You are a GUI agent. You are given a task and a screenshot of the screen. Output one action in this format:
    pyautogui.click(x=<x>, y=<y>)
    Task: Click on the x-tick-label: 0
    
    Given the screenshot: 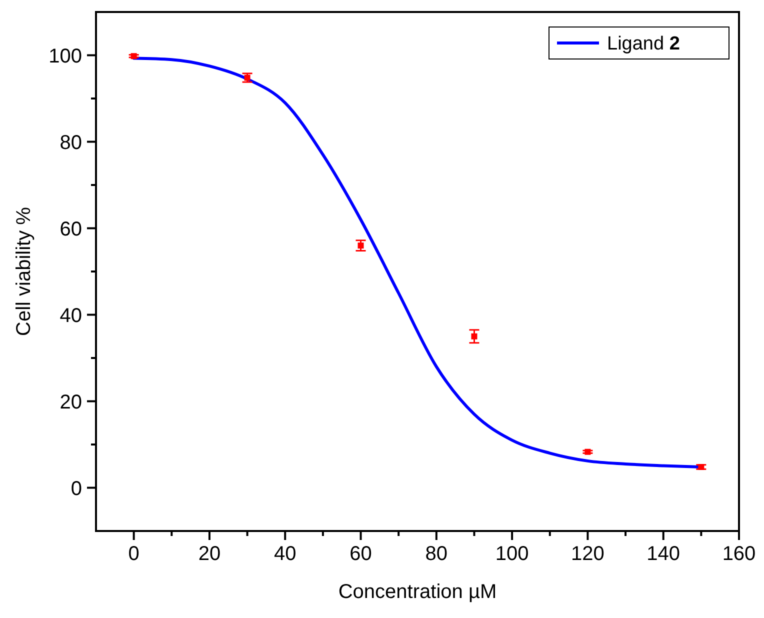 What is the action you would take?
    pyautogui.click(x=134, y=554)
    